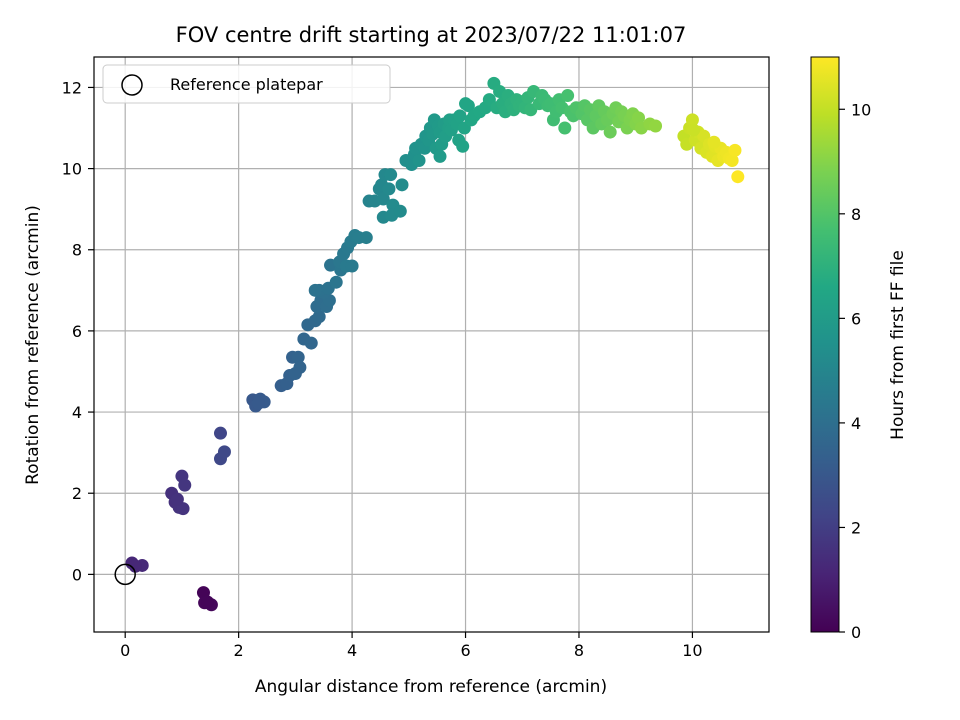 Image resolution: width=960 pixels, height=720 pixels. Describe the element at coordinates (692, 650) in the screenshot. I see `x-tick-label: 10` at that location.